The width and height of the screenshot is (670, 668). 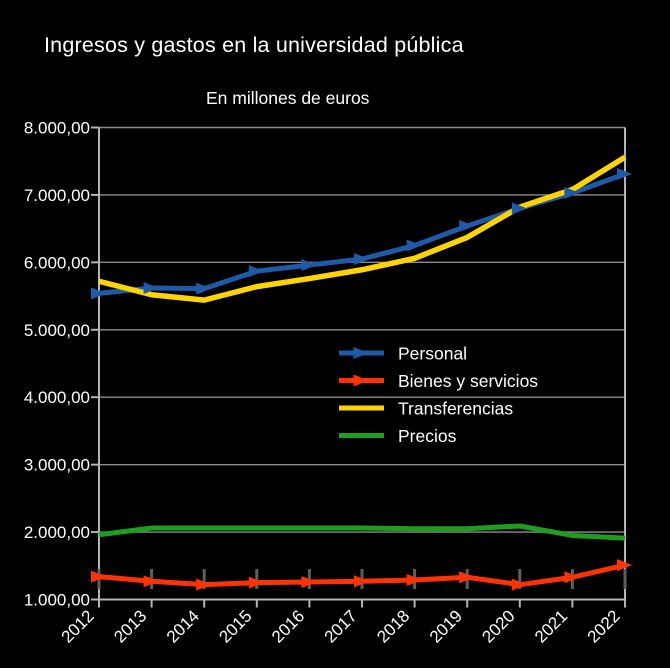 What do you see at coordinates (393, 626) in the screenshot?
I see `x-tick-label: 2018` at bounding box center [393, 626].